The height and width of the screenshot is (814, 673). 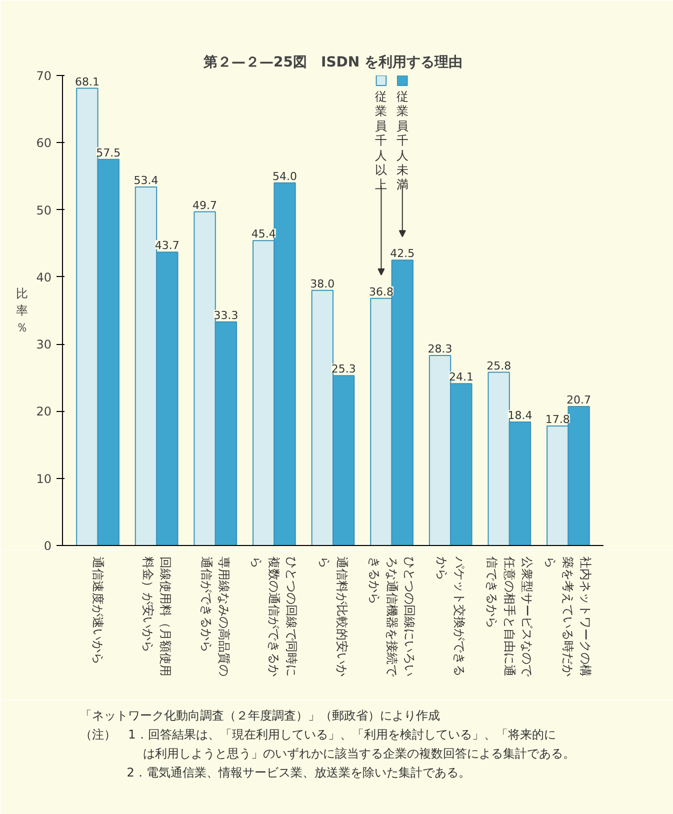 What do you see at coordinates (298, 773) in the screenshot?
I see `text: 2．電気通信業、情報サービス業、放送業を除いた集計である。` at bounding box center [298, 773].